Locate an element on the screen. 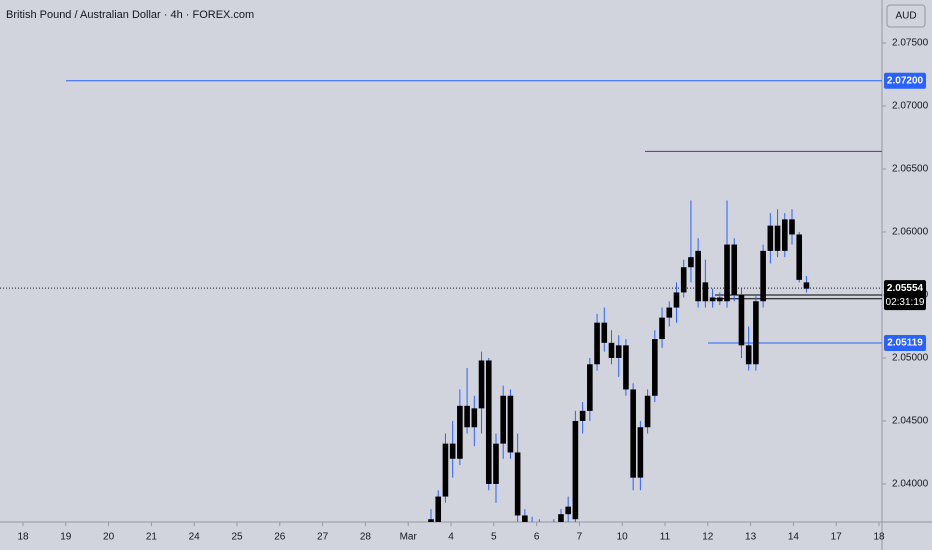 The width and height of the screenshot is (932, 550). x-tick-label: 20 is located at coordinates (109, 537).